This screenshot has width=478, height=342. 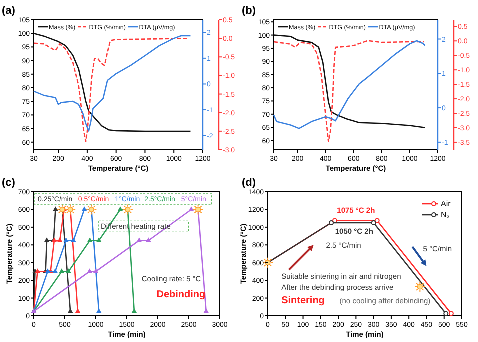 I want to click on chart-title: (d), so click(x=249, y=183).